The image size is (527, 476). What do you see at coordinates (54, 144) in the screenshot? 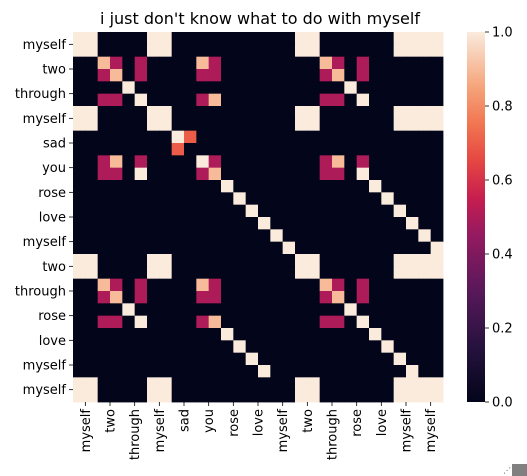
I see `y-tick-label: sad` at bounding box center [54, 144].